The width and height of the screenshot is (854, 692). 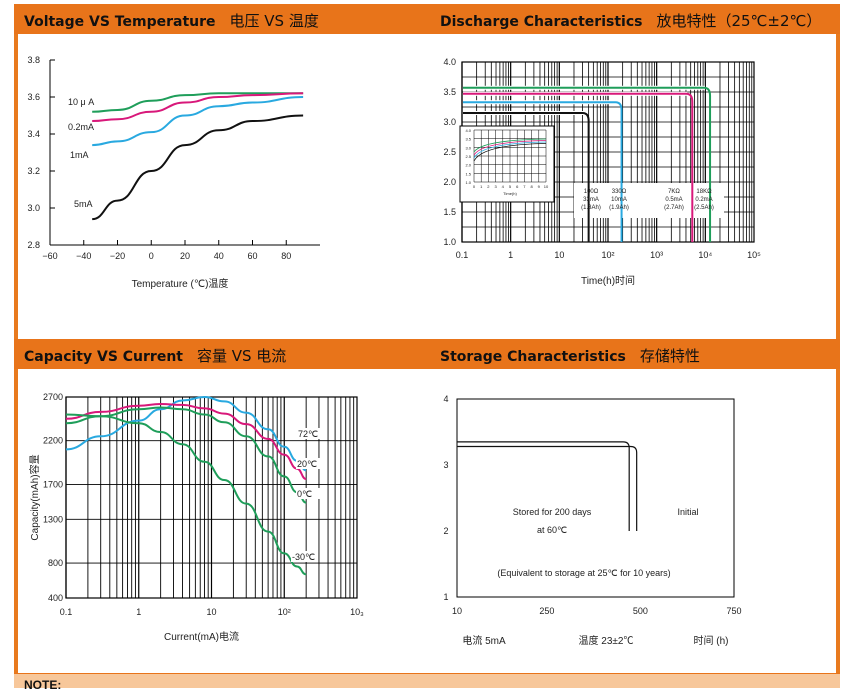 What do you see at coordinates (468, 156) in the screenshot?
I see `inset-y-tick: 2.5` at bounding box center [468, 156].